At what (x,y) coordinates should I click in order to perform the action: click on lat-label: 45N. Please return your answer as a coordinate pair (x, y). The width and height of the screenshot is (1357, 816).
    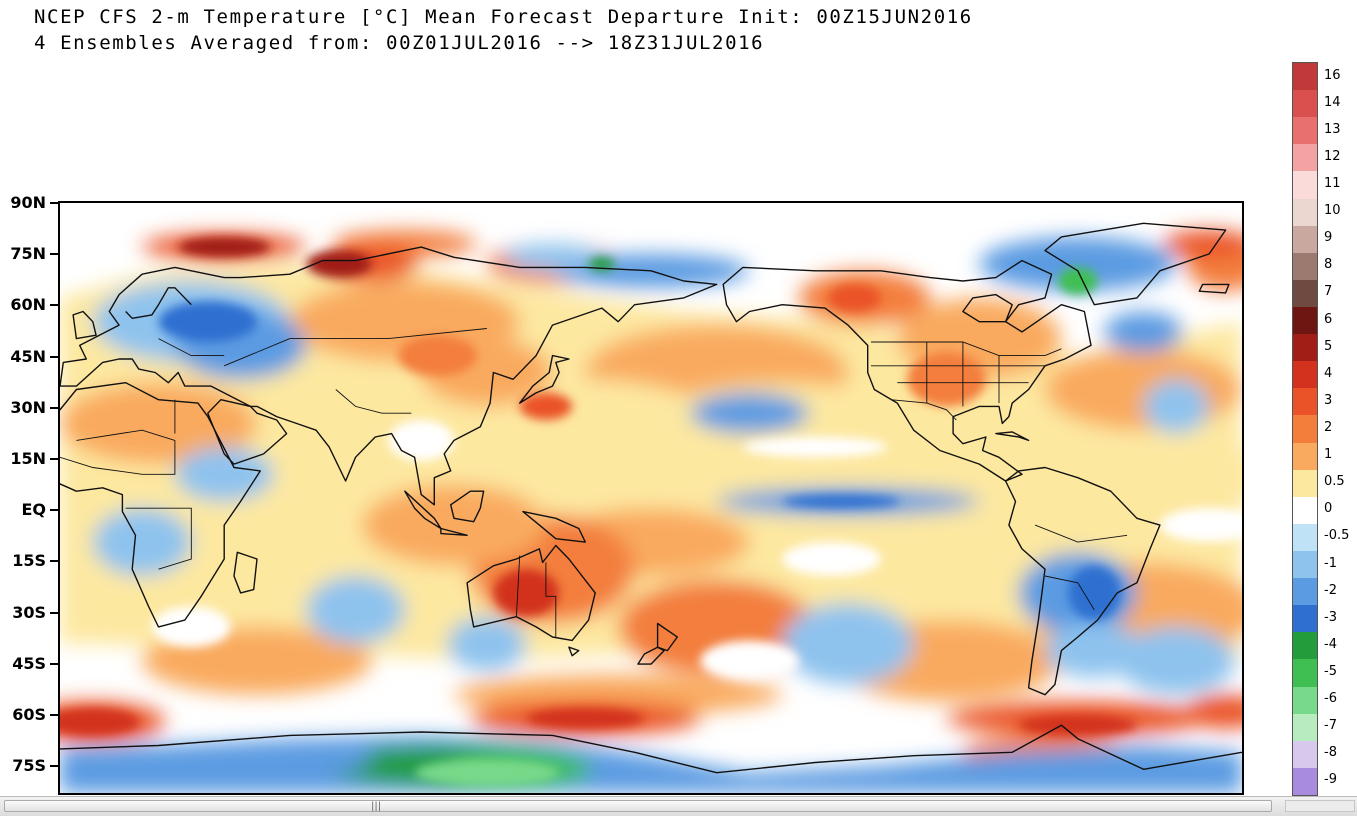
    Looking at the image, I should click on (28, 356).